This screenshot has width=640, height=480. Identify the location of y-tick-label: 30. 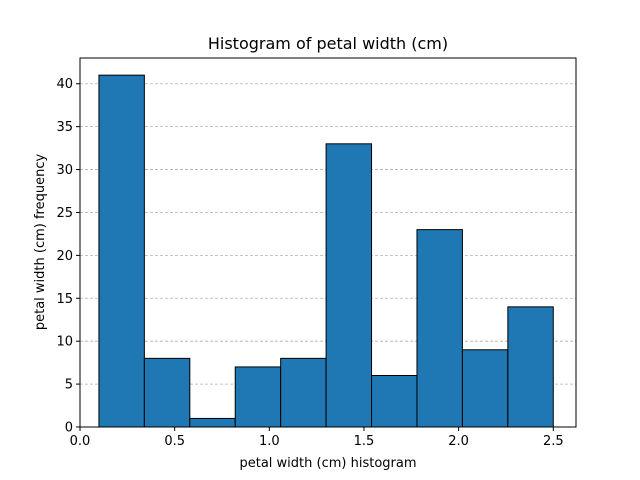
(64, 170).